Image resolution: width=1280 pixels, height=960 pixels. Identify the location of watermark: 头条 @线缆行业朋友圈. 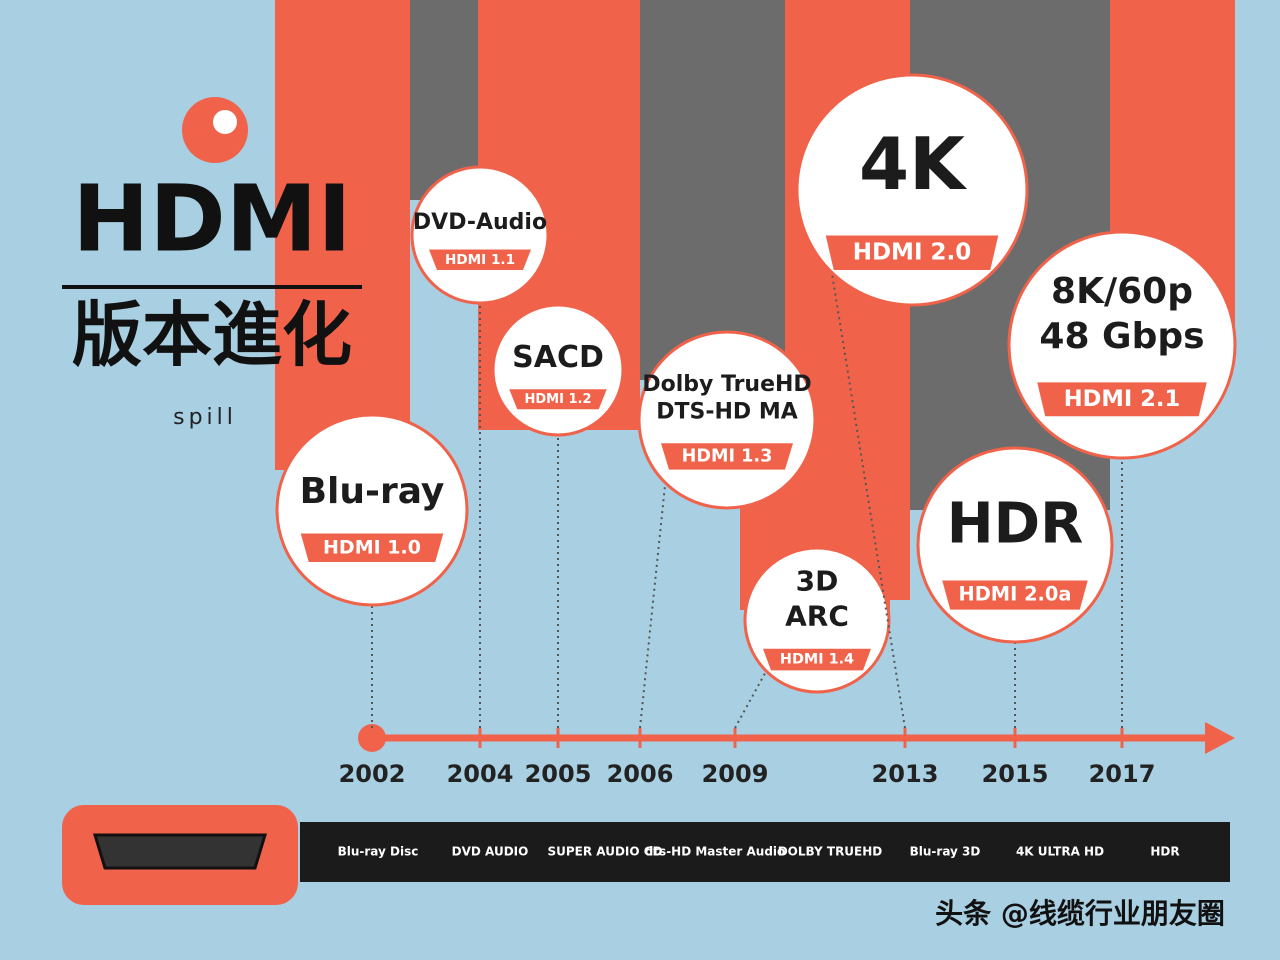
(1080, 913).